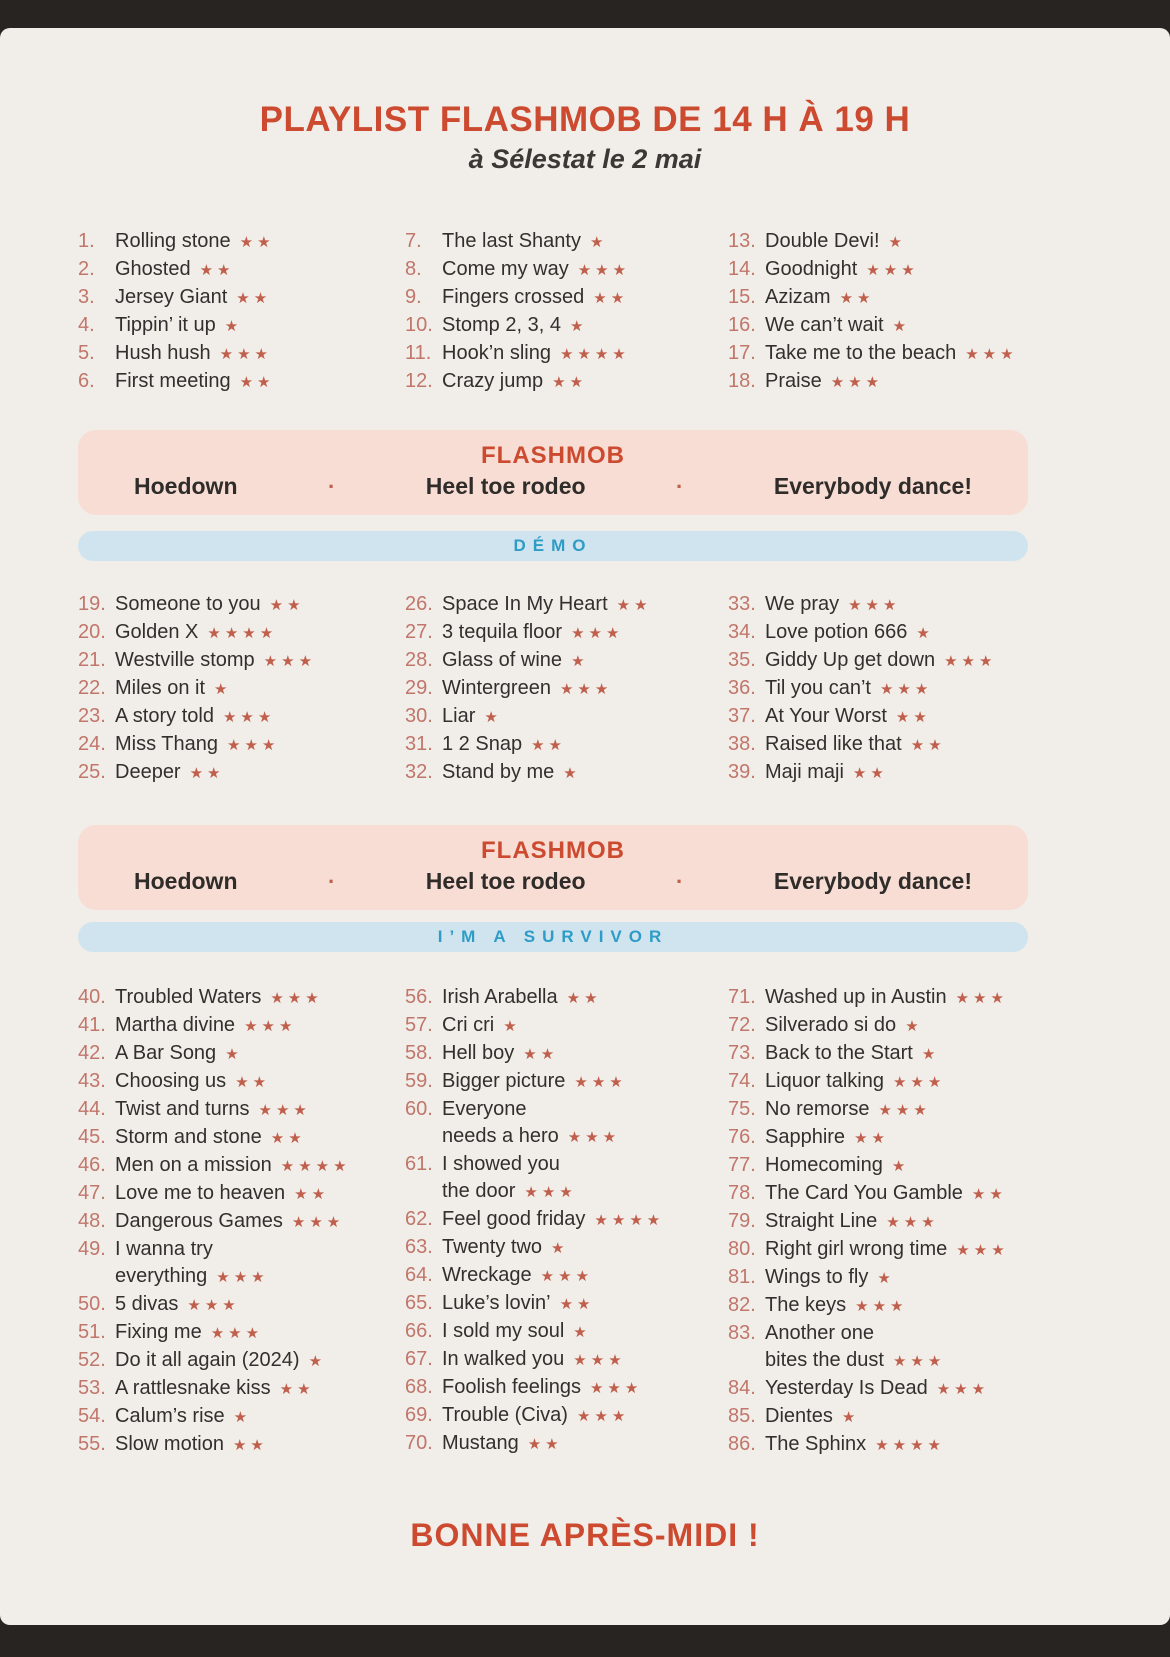 The image size is (1170, 1657). What do you see at coordinates (241, 1361) in the screenshot?
I see `song-item: 52. Do it all again (2024) ★` at bounding box center [241, 1361].